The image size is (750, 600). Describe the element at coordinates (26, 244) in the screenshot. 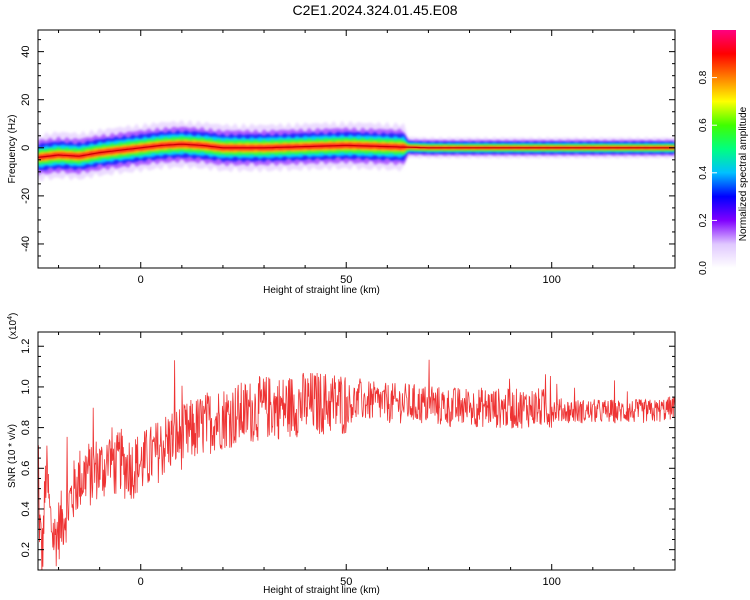

I see `top-y-tick-label: -40` at that location.